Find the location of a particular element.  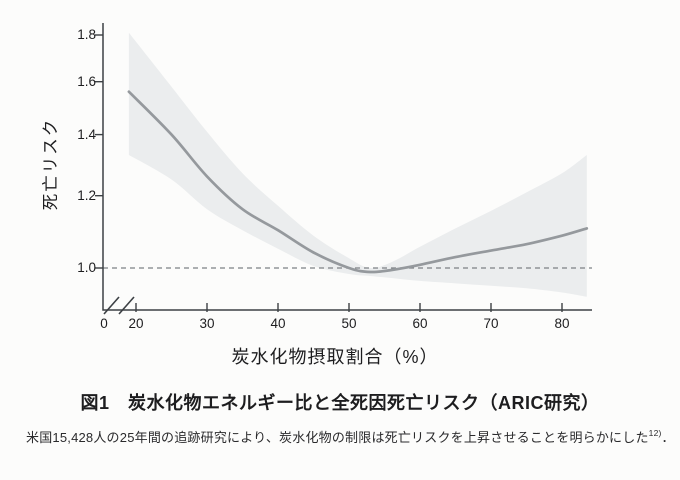

x-tick-label: 0 is located at coordinates (104, 323).